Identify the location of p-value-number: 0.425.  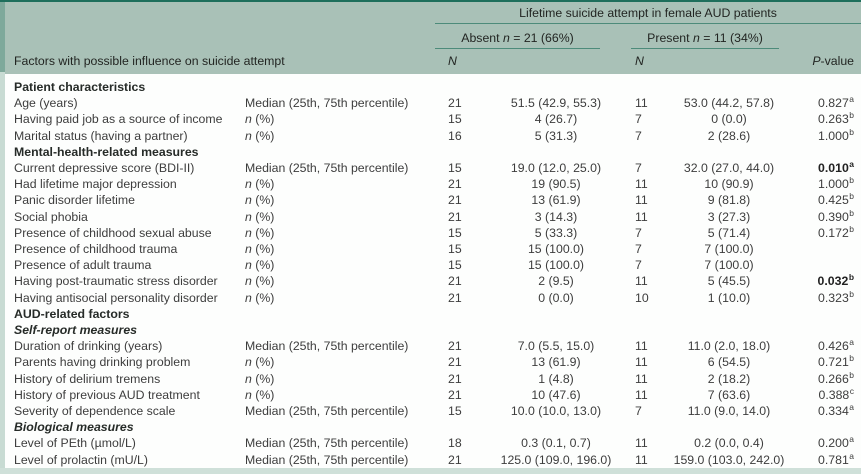
(833, 200).